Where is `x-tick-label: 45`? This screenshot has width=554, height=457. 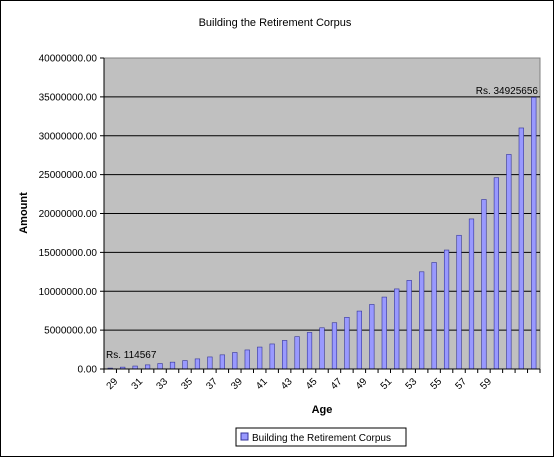
x-tick-label: 45 is located at coordinates (312, 384).